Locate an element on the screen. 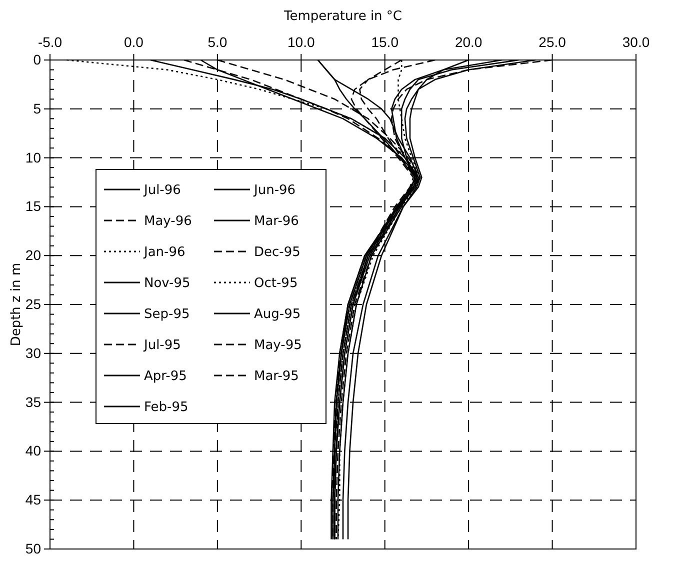  y-tick-label: 40 is located at coordinates (33, 450).